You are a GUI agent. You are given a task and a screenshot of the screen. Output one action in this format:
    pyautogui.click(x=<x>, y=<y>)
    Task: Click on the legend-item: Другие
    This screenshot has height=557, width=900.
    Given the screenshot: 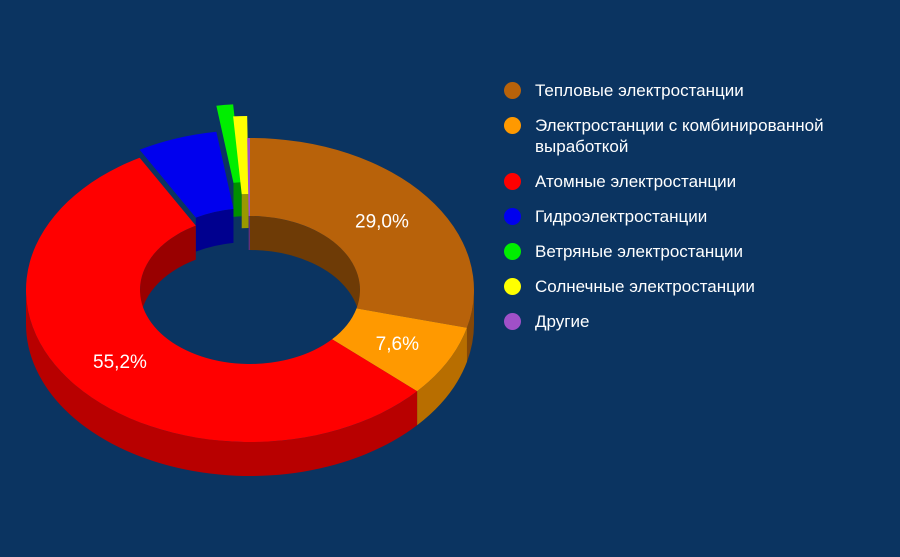 What is the action you would take?
    pyautogui.click(x=695, y=321)
    